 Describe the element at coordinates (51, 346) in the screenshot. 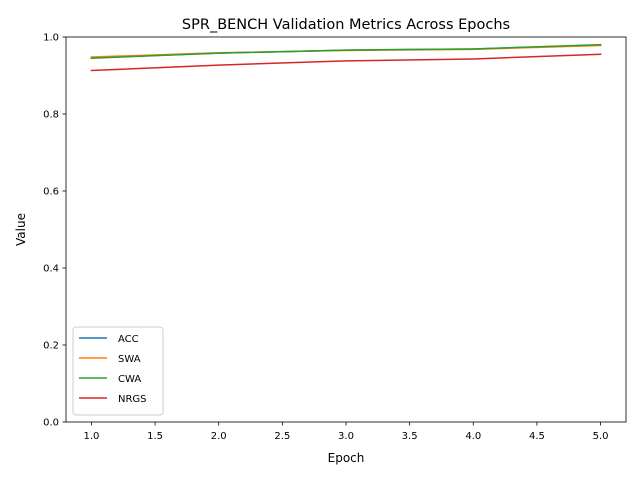

I see `y-tick-label: 0.2` at that location.